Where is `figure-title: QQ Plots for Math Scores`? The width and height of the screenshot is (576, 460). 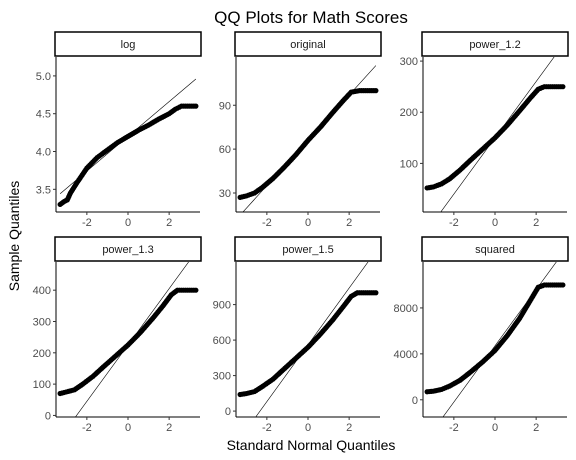
figure-title: QQ Plots for Math Scores is located at coordinates (311, 17).